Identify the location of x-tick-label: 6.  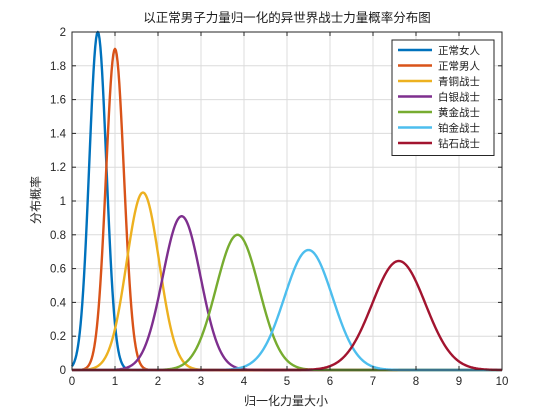
(330, 382).